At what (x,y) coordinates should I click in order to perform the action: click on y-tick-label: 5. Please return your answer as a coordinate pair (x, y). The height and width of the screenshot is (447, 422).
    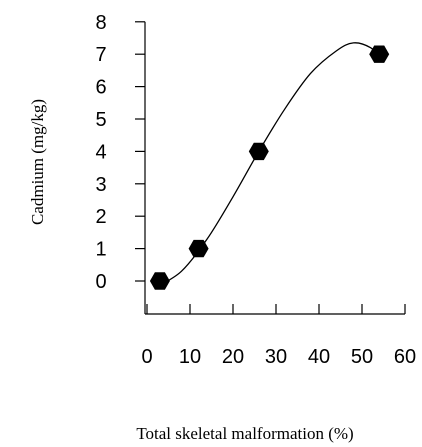
    Looking at the image, I should click on (100, 120).